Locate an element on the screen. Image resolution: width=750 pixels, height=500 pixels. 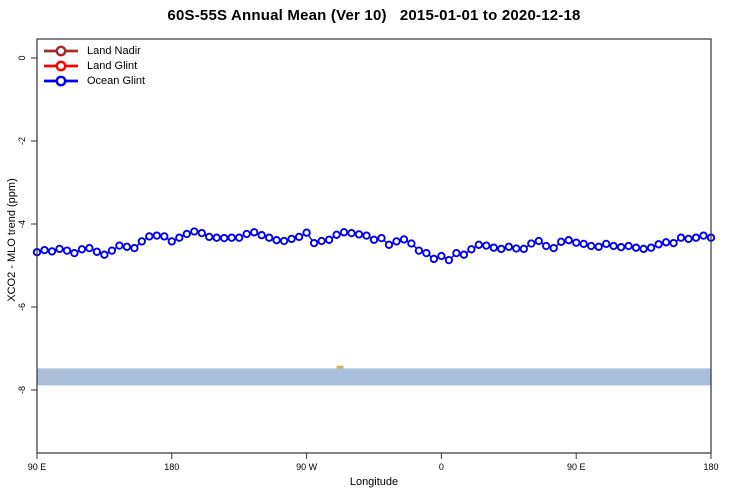
legend-label-land-nadir: Land Nadir is located at coordinates (114, 50).